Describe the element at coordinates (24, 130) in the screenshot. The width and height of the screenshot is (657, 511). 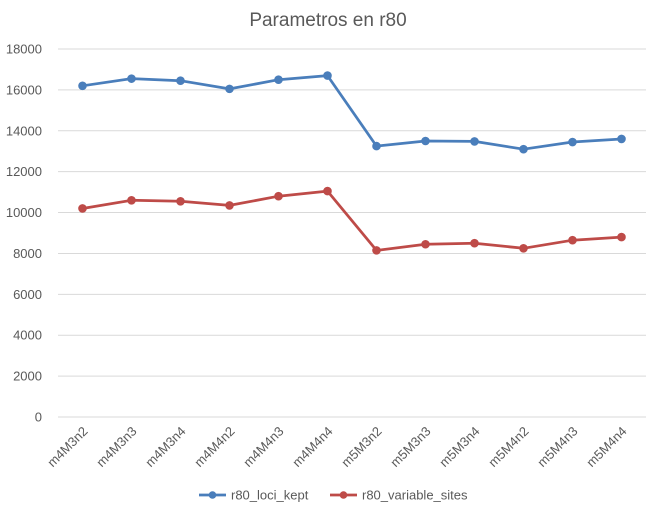
I see `y-tick-label-14000: 14000` at that location.